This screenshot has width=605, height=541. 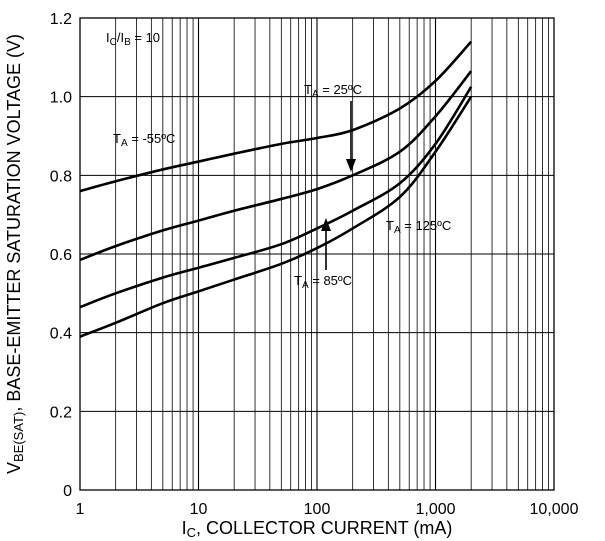 What do you see at coordinates (326, 244) in the screenshot?
I see `arrow-85c` at bounding box center [326, 244].